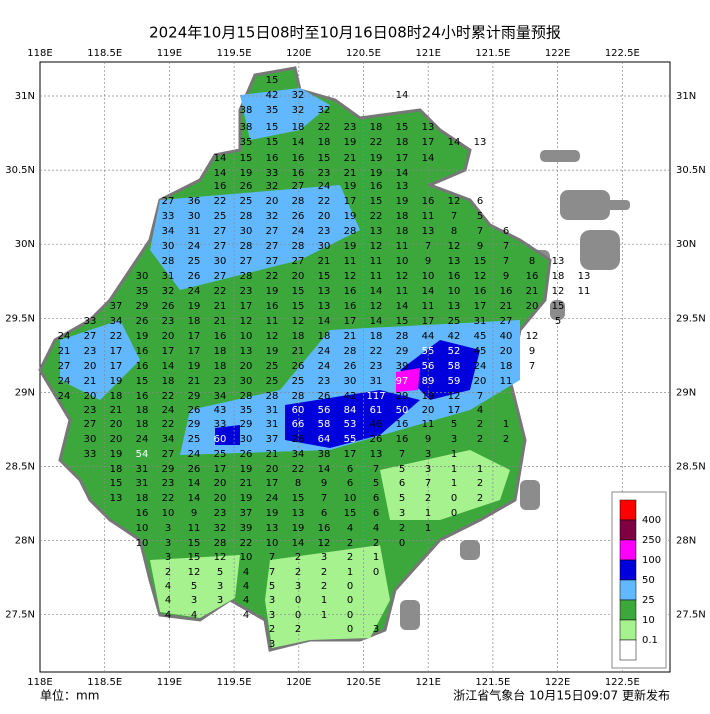 This screenshot has height=714, width=710. What do you see at coordinates (168, 439) in the screenshot?
I see `station-value: 34` at bounding box center [168, 439].